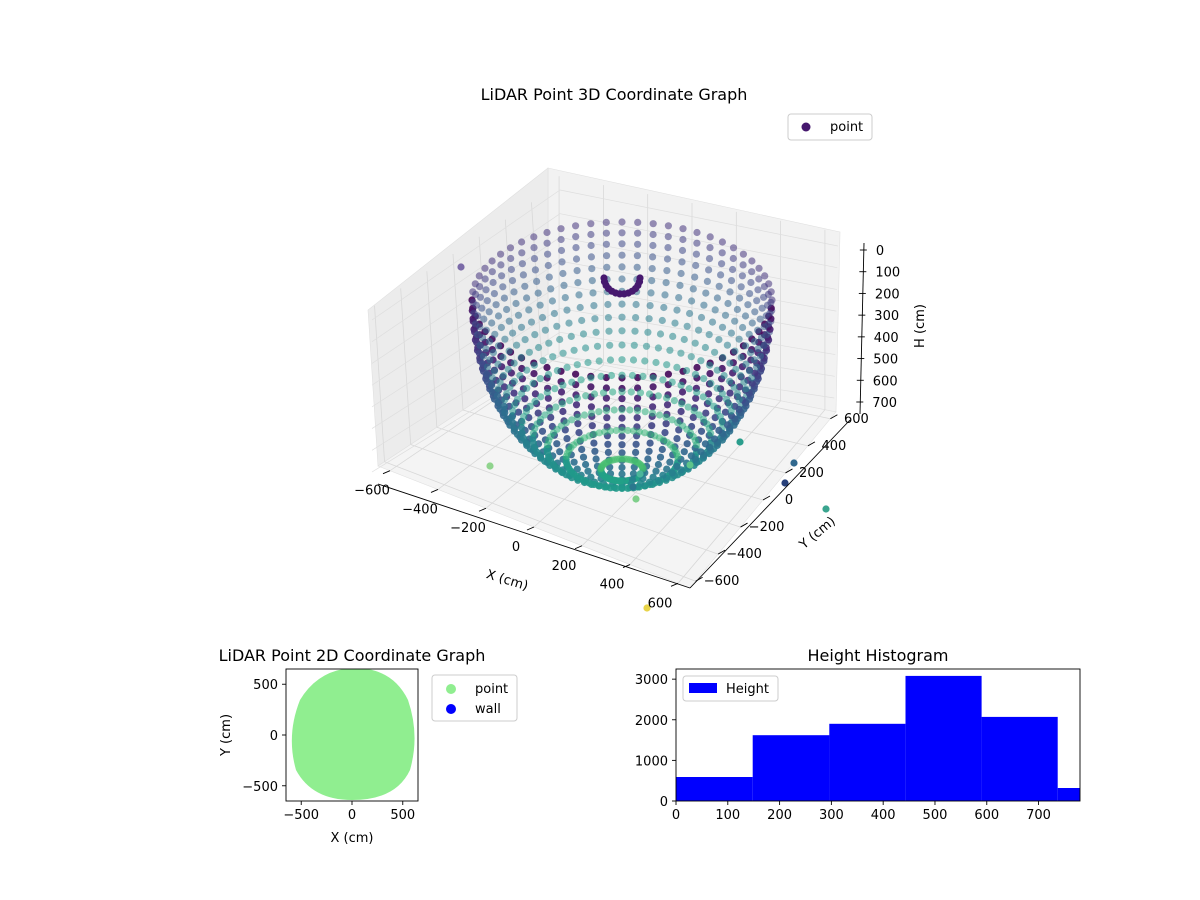 This screenshot has width=1200, height=900. What do you see at coordinates (640, 474) in the screenshot?
I see `cloud-outlier` at bounding box center [640, 474].